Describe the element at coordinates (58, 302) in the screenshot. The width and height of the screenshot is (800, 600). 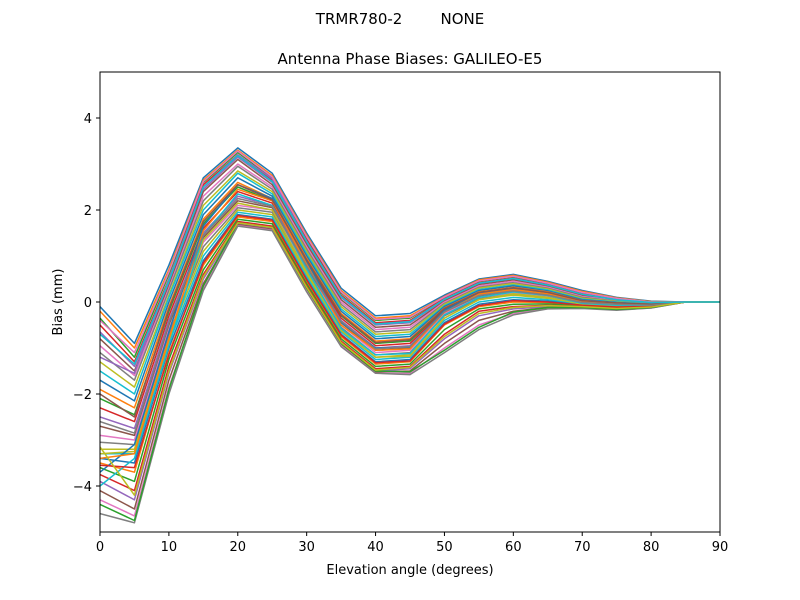
I see `y-axis-label: Bias (mm)` at that location.